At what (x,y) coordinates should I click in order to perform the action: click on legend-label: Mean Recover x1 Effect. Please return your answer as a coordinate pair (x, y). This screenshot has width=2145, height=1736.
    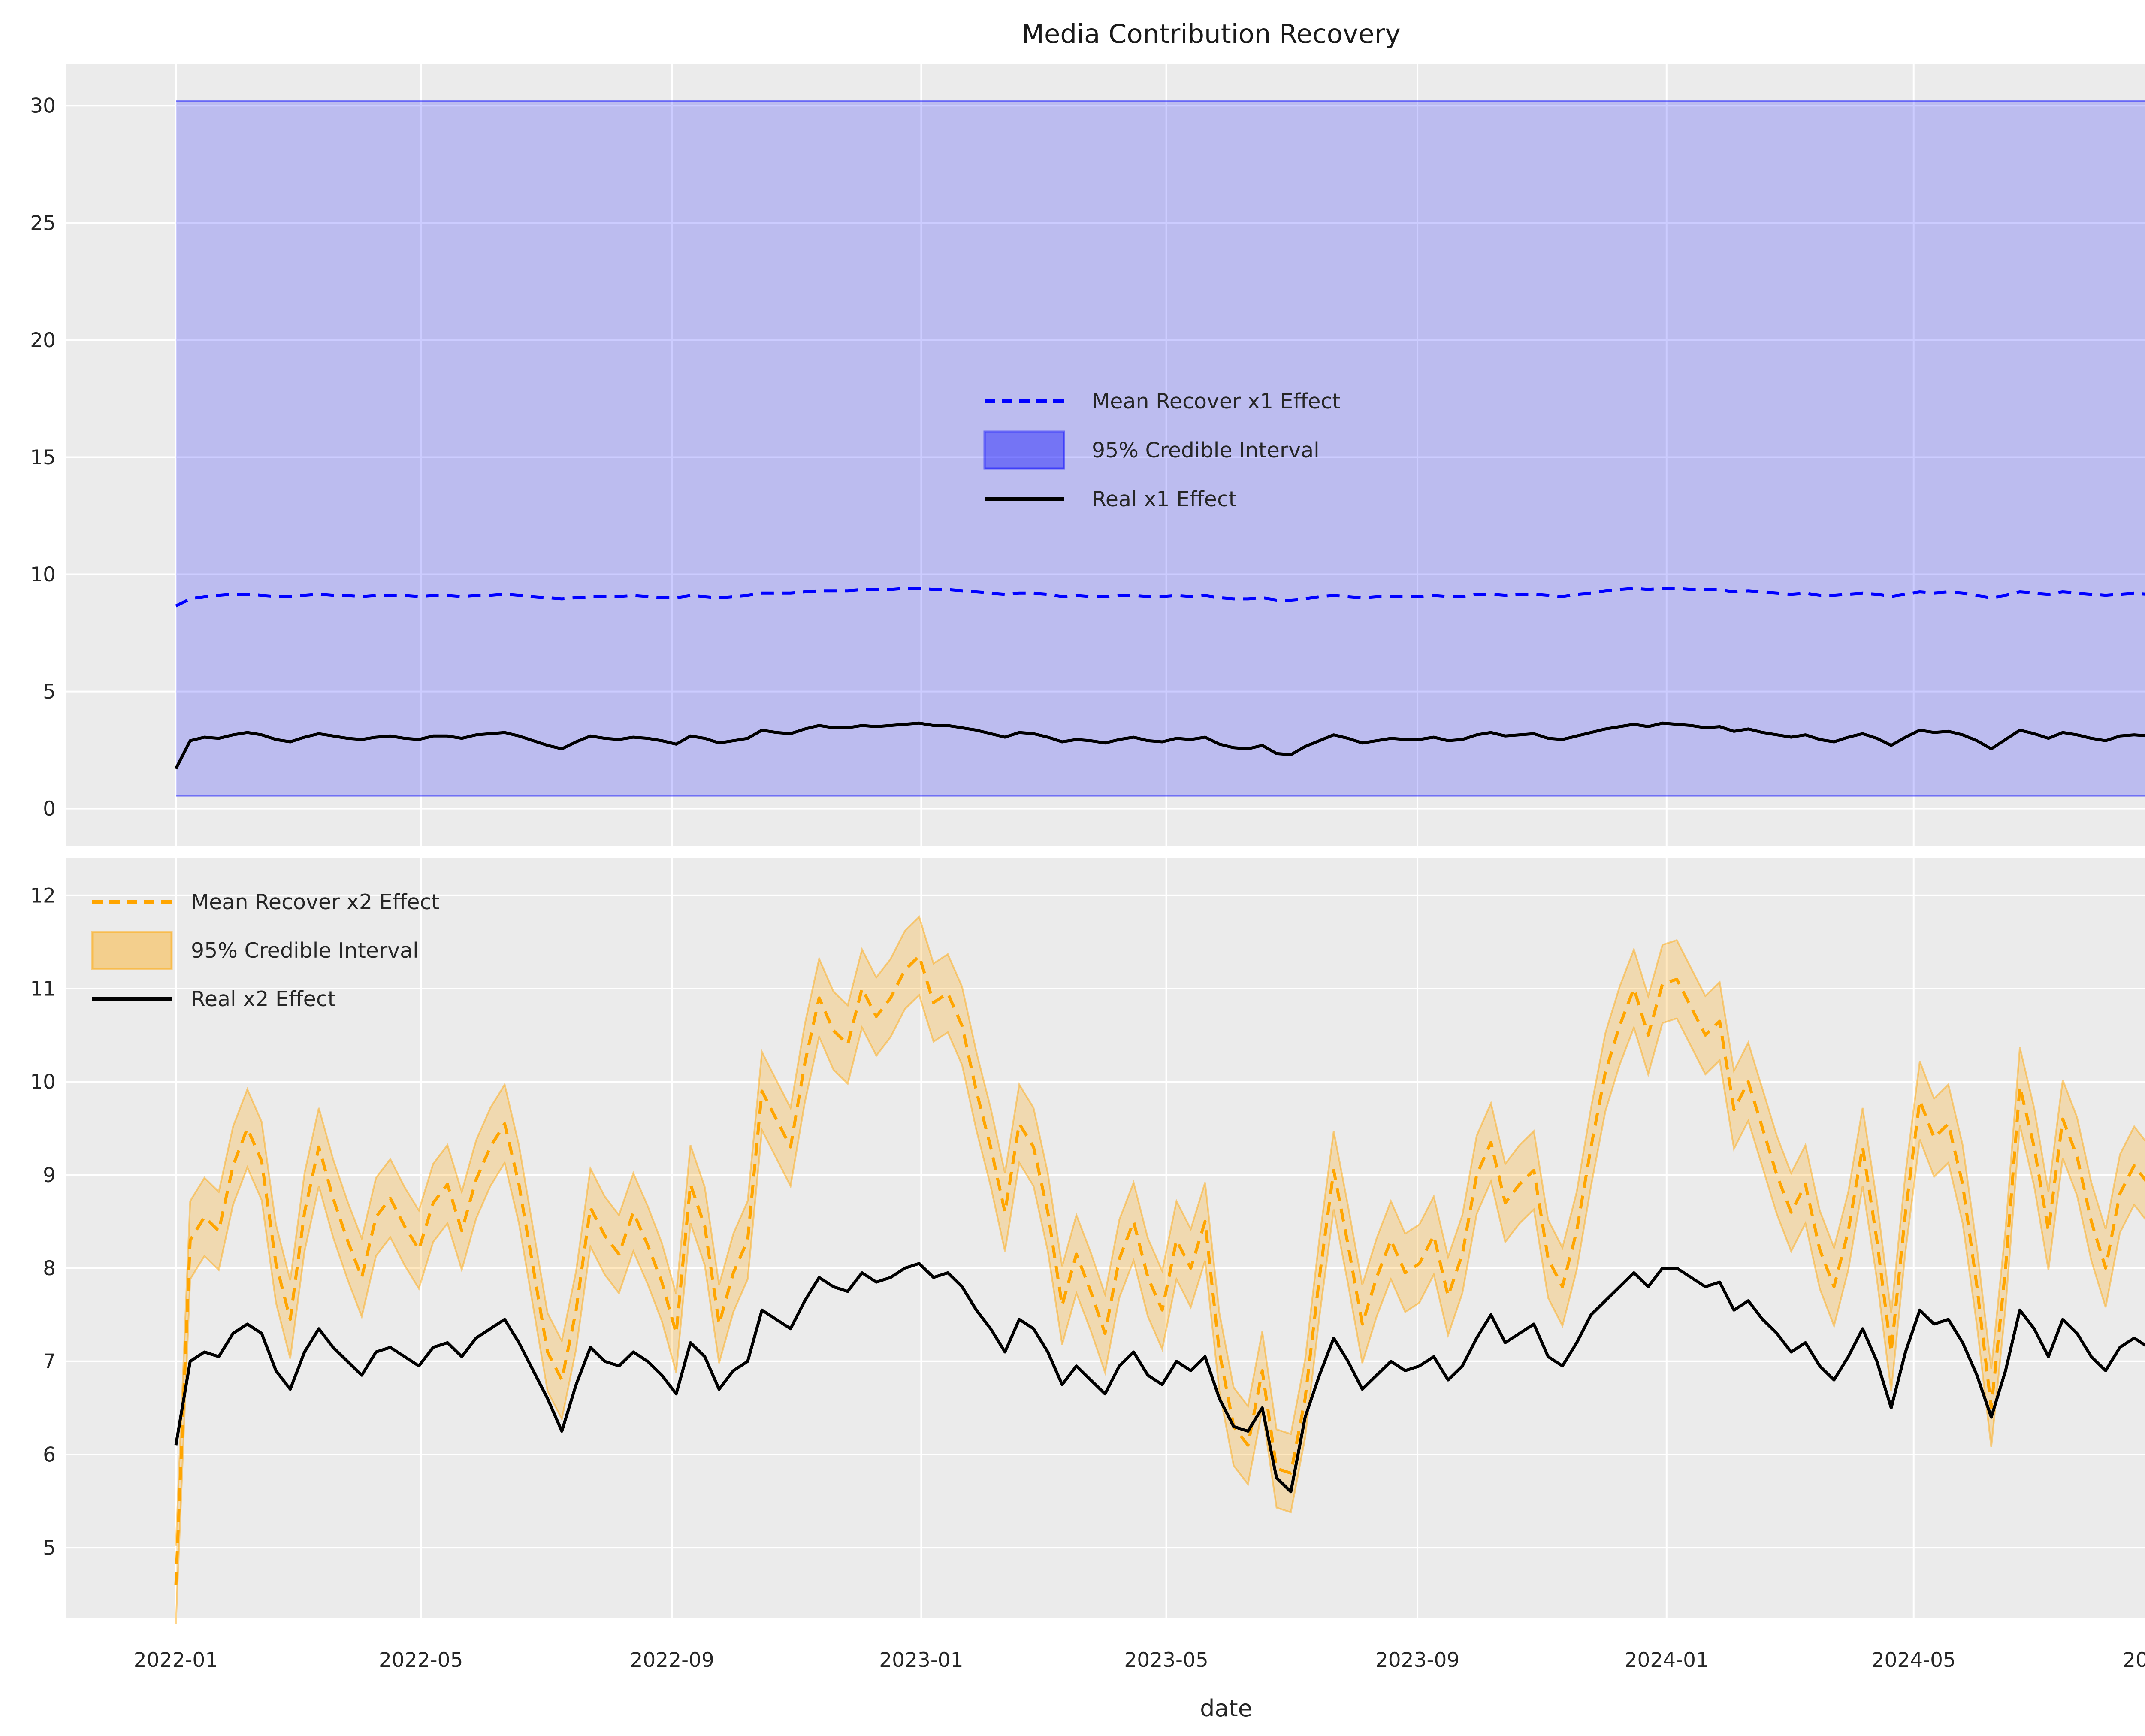
    Looking at the image, I should click on (1216, 401).